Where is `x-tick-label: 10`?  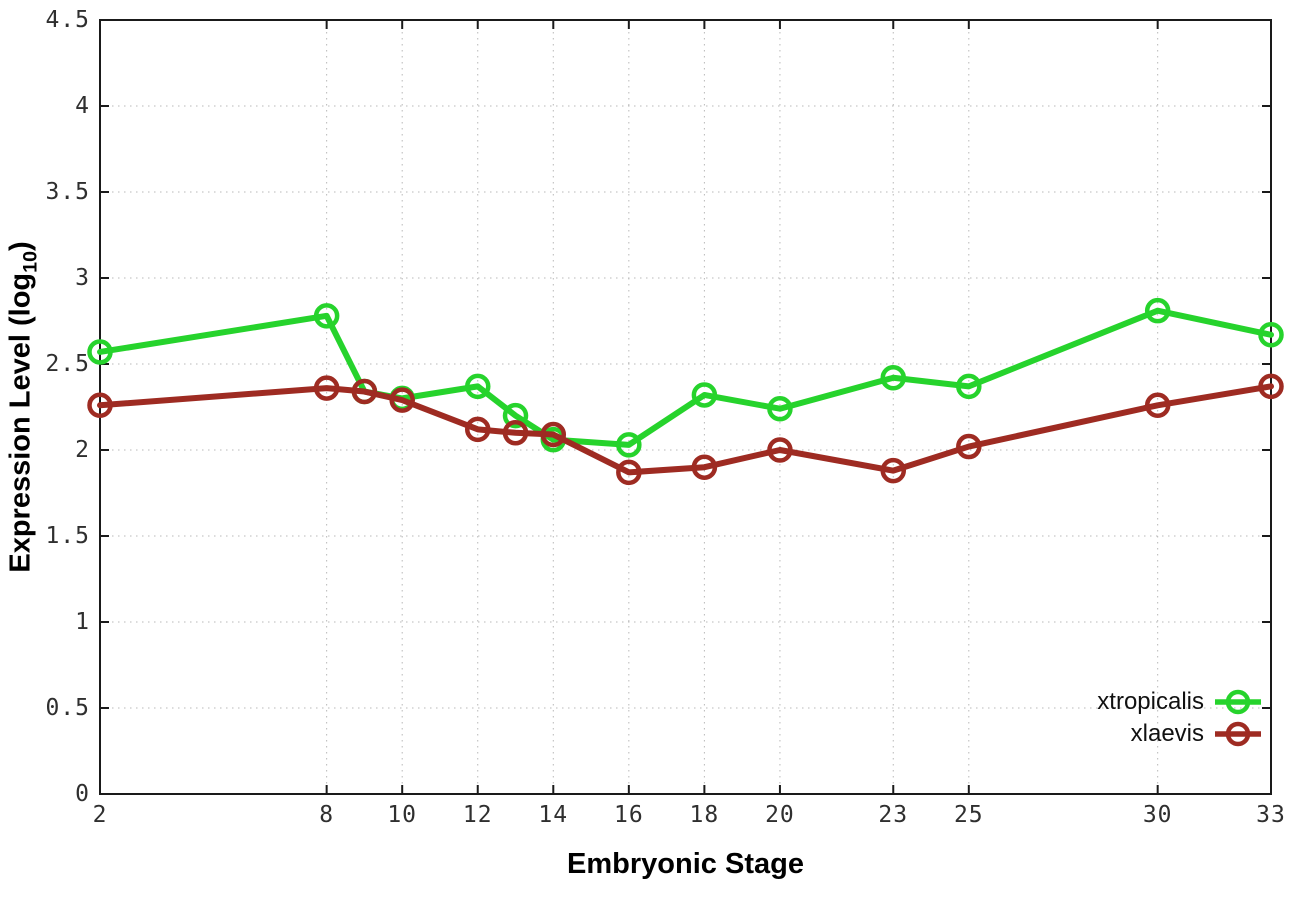 x-tick-label: 10 is located at coordinates (402, 815).